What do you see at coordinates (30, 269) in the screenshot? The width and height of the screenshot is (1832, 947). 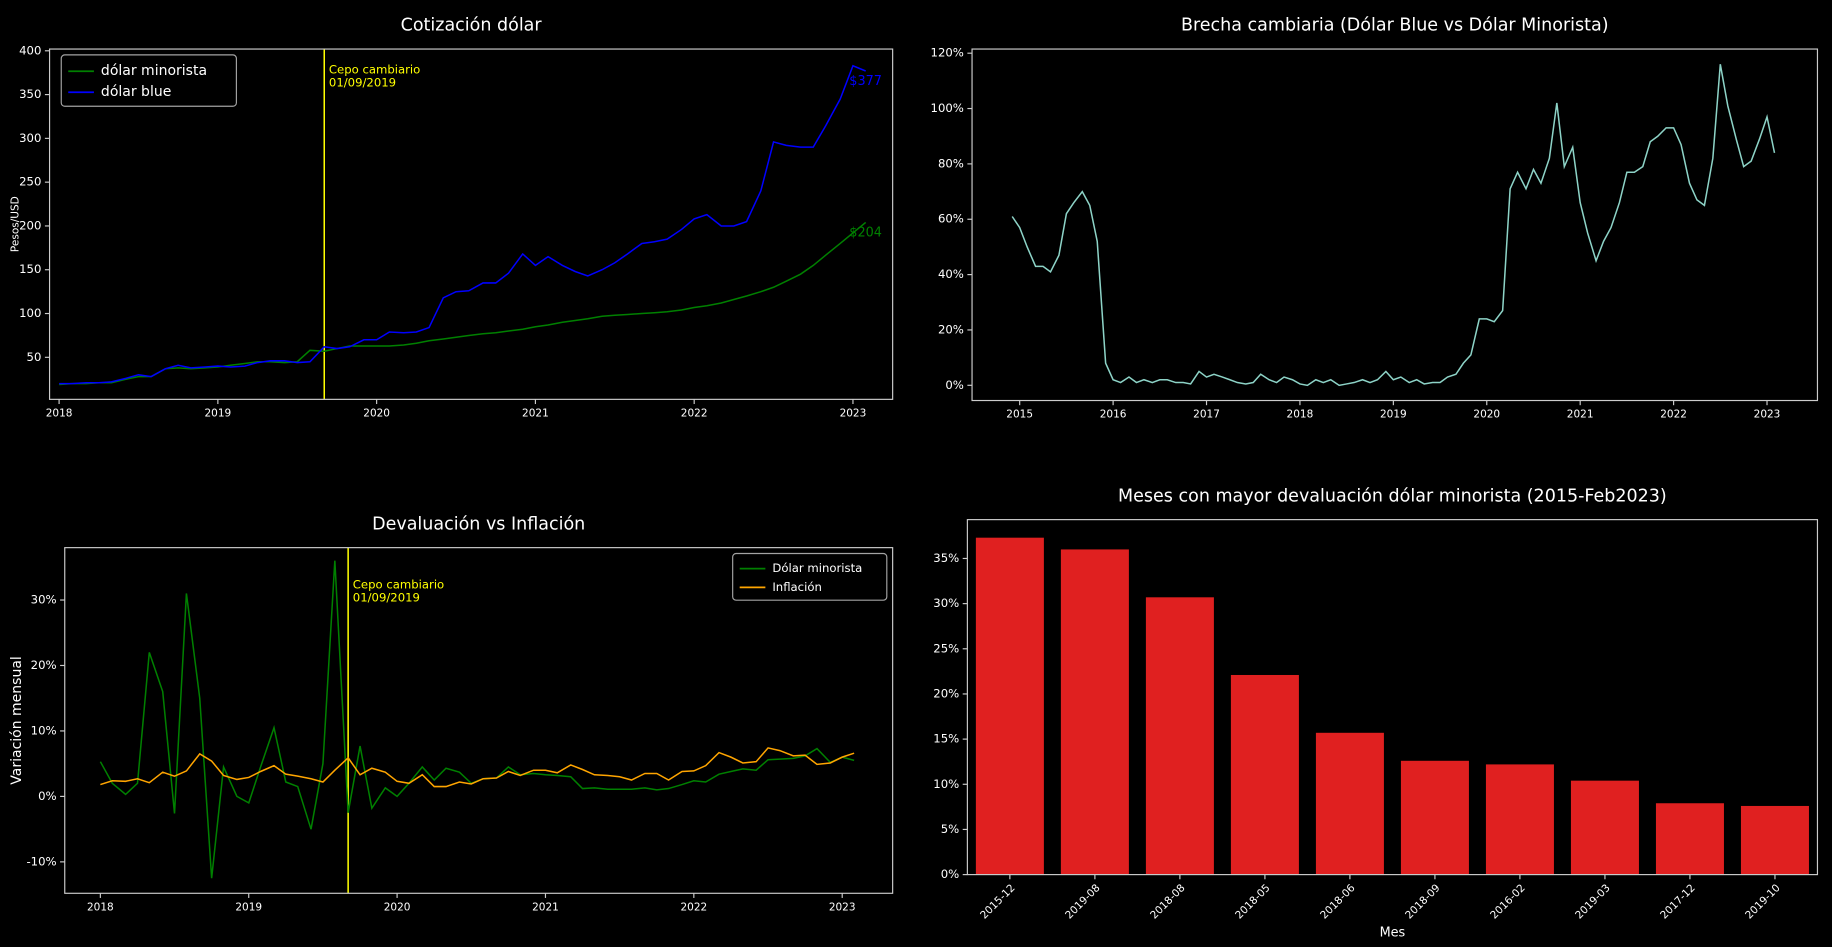 I see `y-tick-label: 150` at bounding box center [30, 269].